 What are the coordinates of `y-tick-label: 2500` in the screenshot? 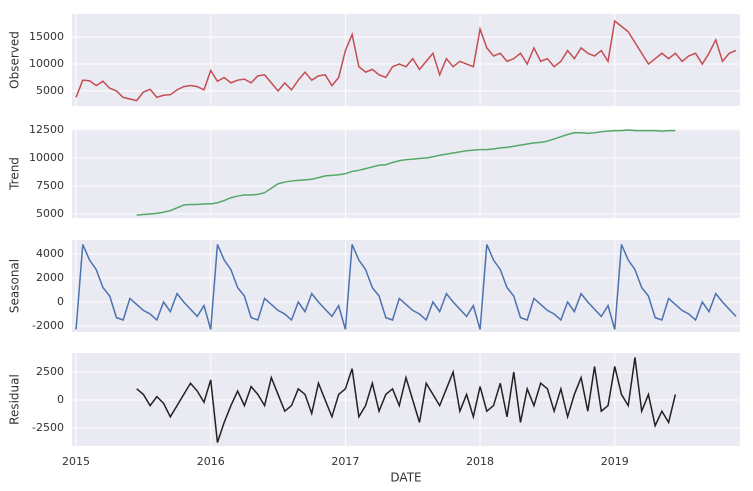 It's located at (50, 371).